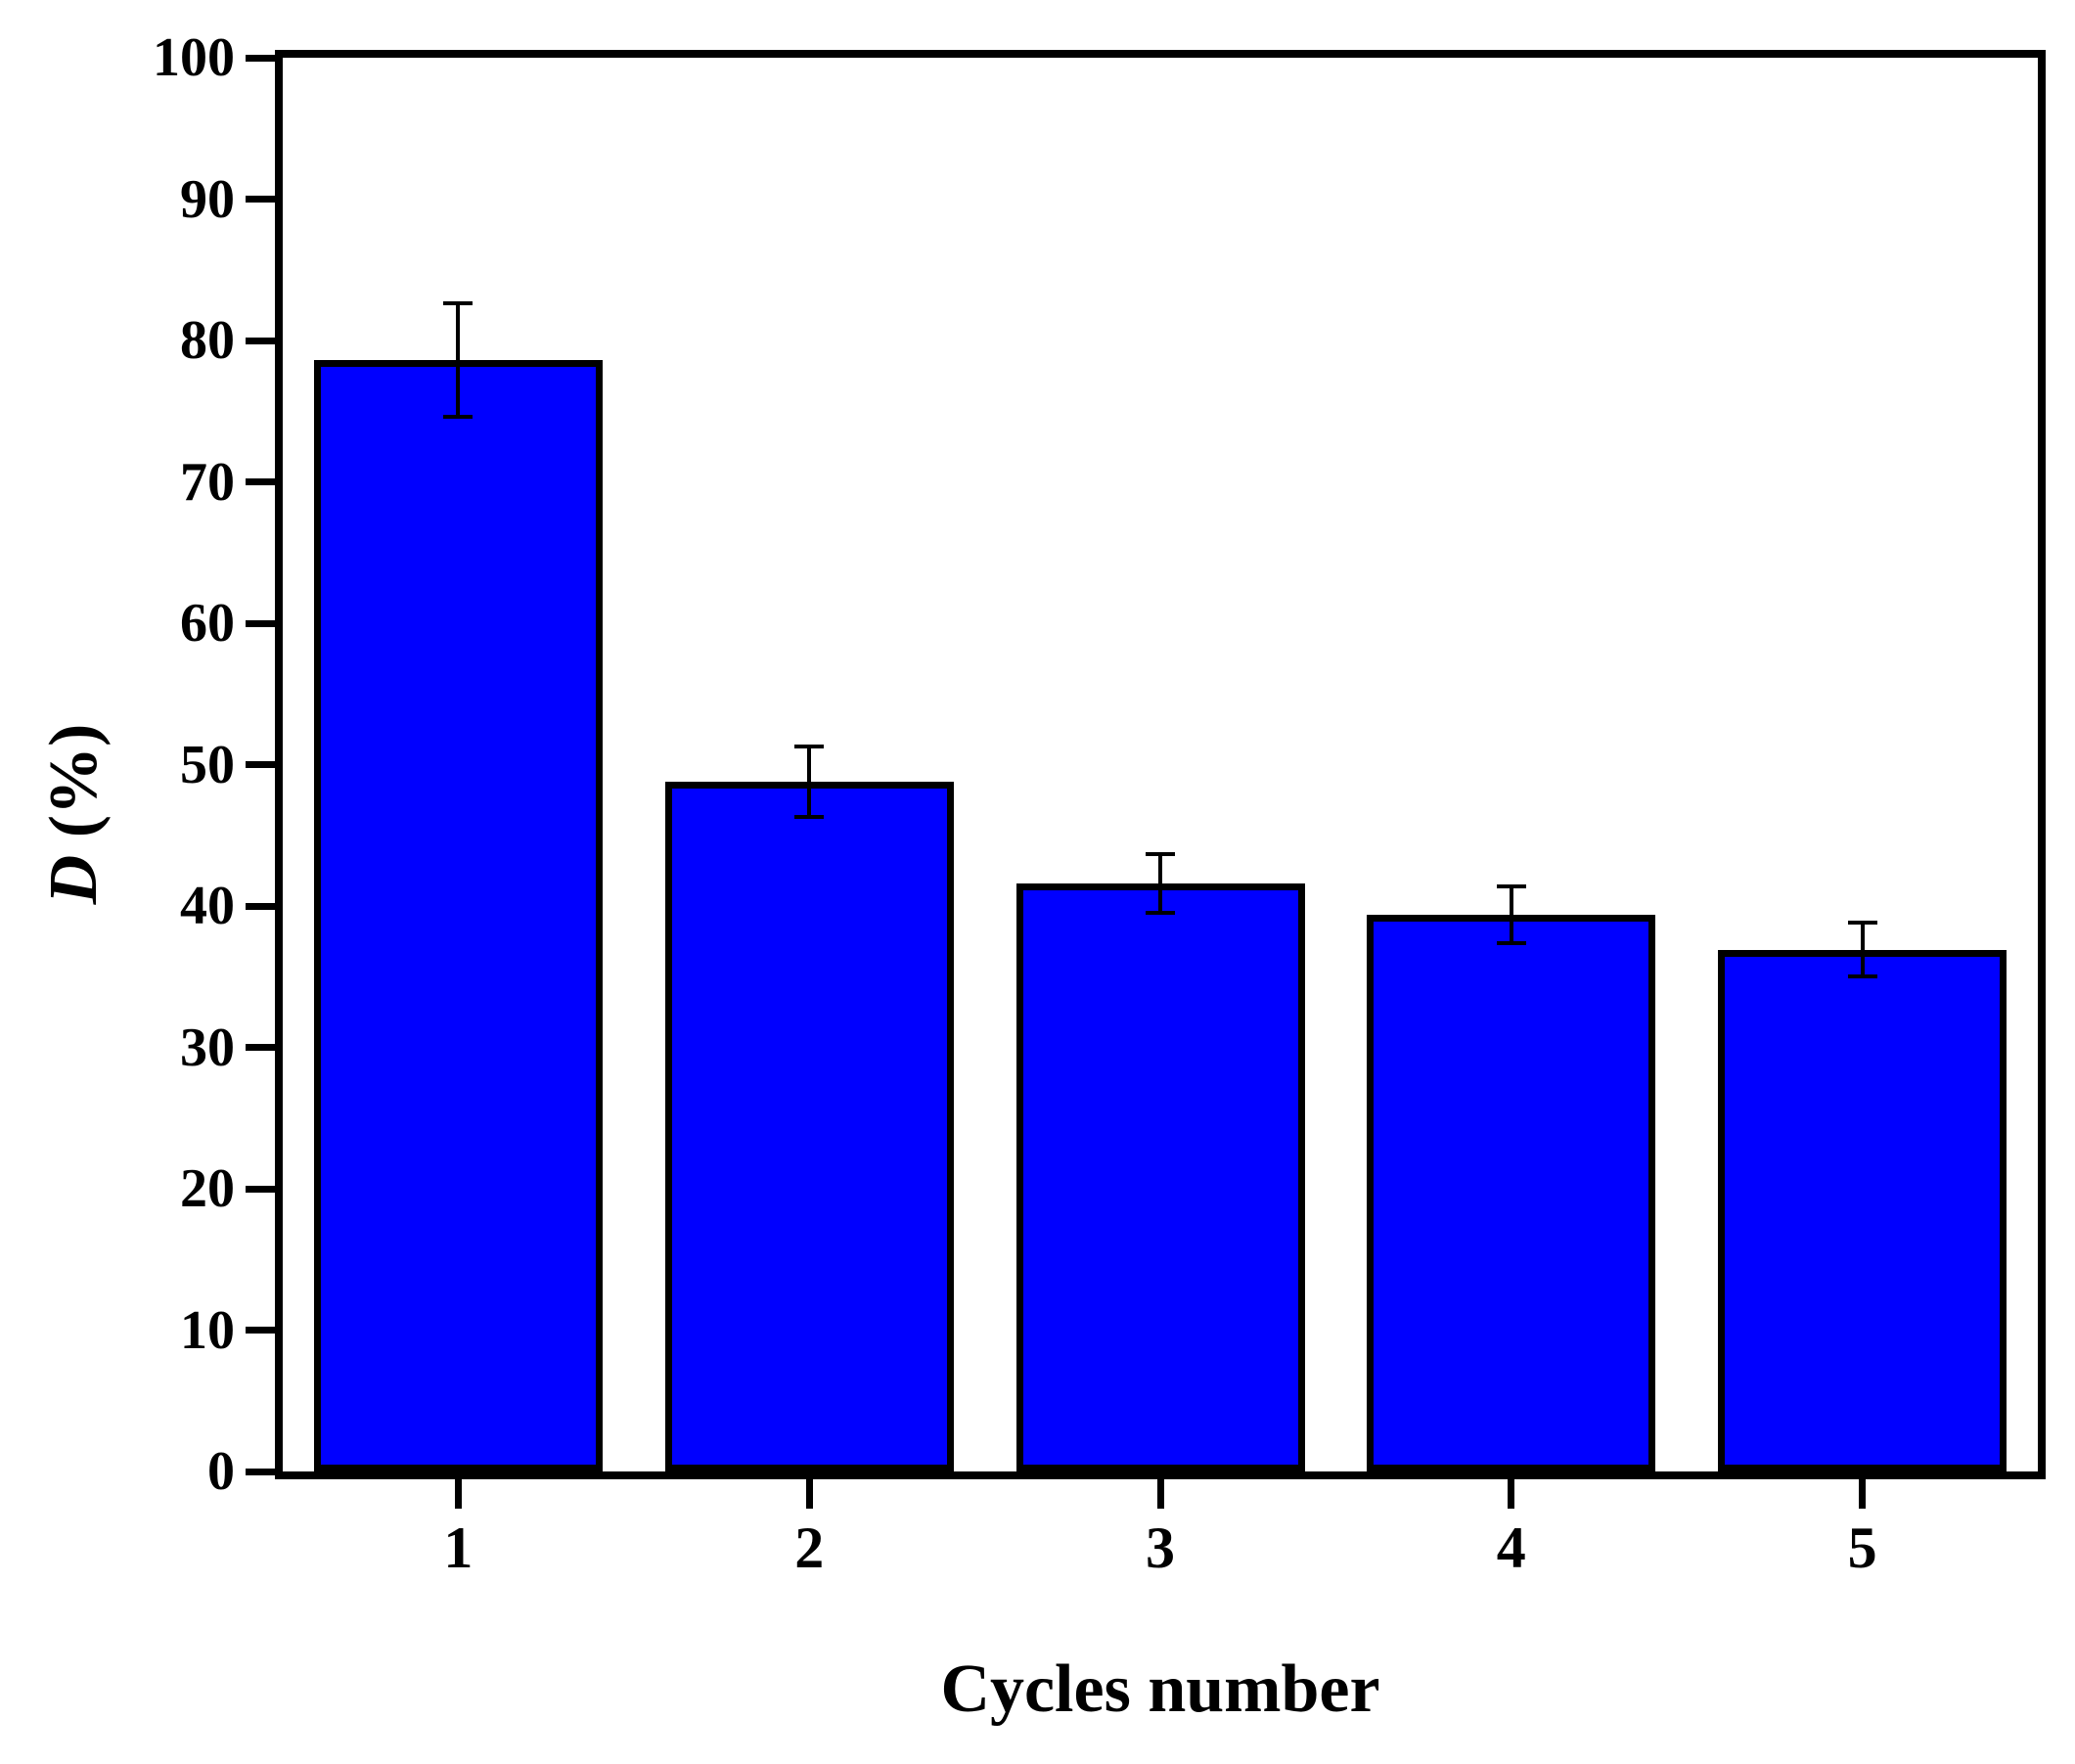 This screenshot has width=2075, height=1764. What do you see at coordinates (809, 1548) in the screenshot?
I see `x-tick-label: 2` at bounding box center [809, 1548].